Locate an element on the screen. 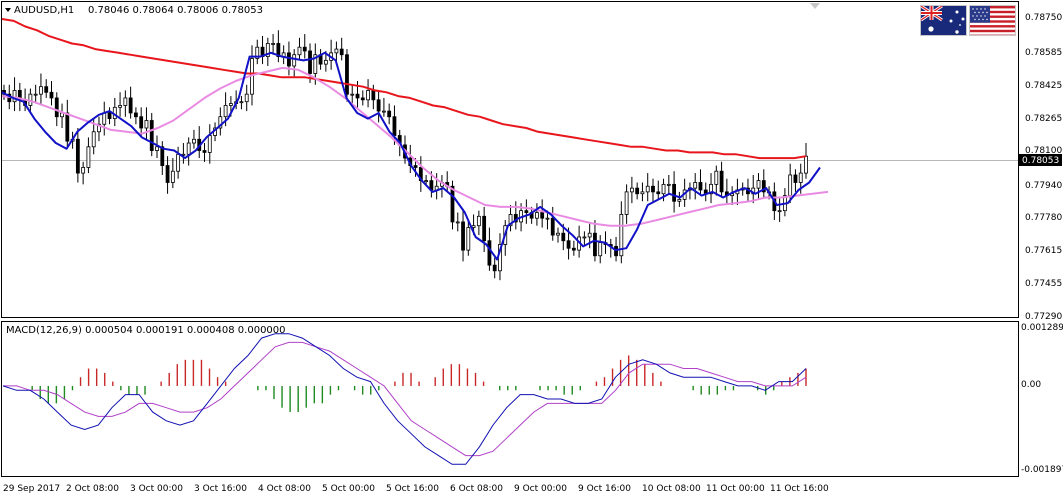  australia-flag-icon is located at coordinates (943, 20).